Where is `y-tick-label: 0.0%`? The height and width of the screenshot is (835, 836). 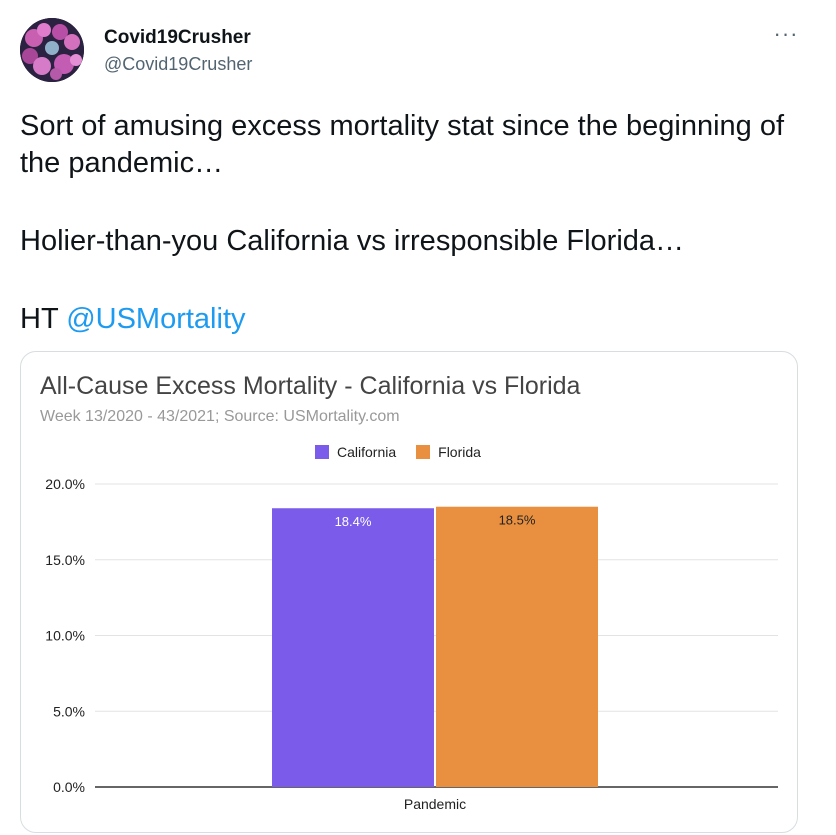 y-tick-label: 0.0% is located at coordinates (69, 787).